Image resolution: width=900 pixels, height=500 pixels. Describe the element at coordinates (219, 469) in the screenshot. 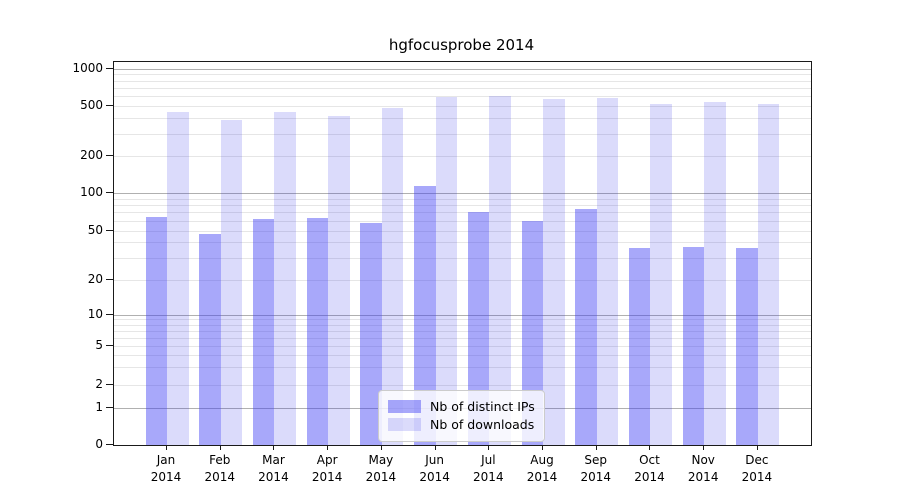

I see `x-tick-label: Feb 2014` at that location.